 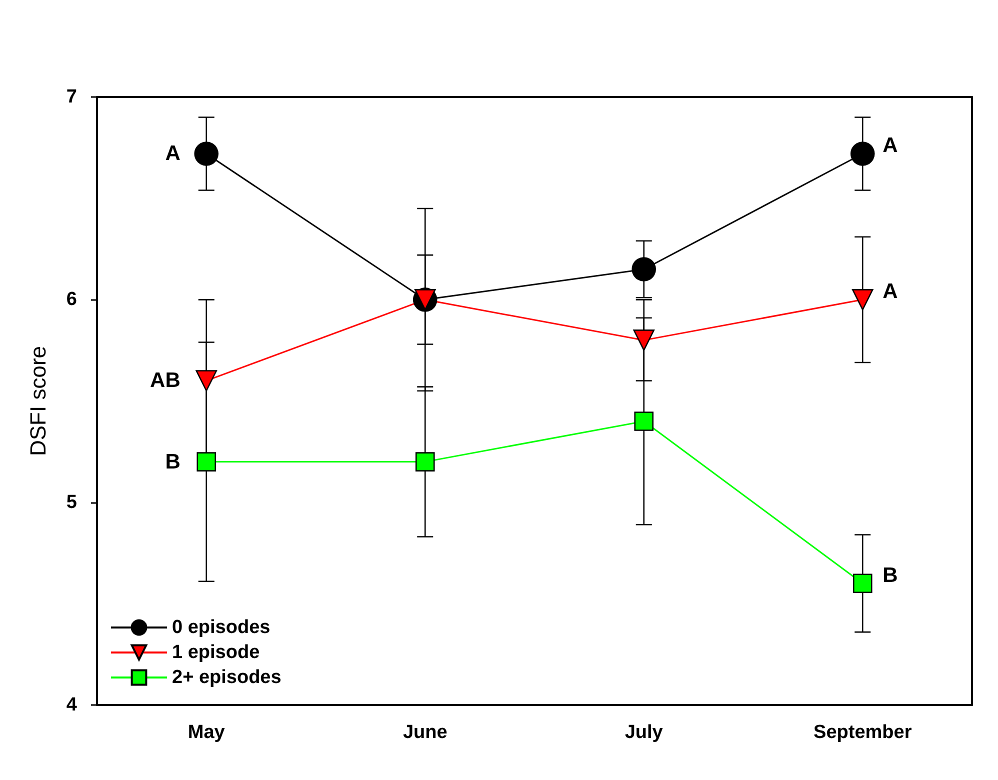 What do you see at coordinates (165, 380) in the screenshot?
I see `annotation: AB` at bounding box center [165, 380].